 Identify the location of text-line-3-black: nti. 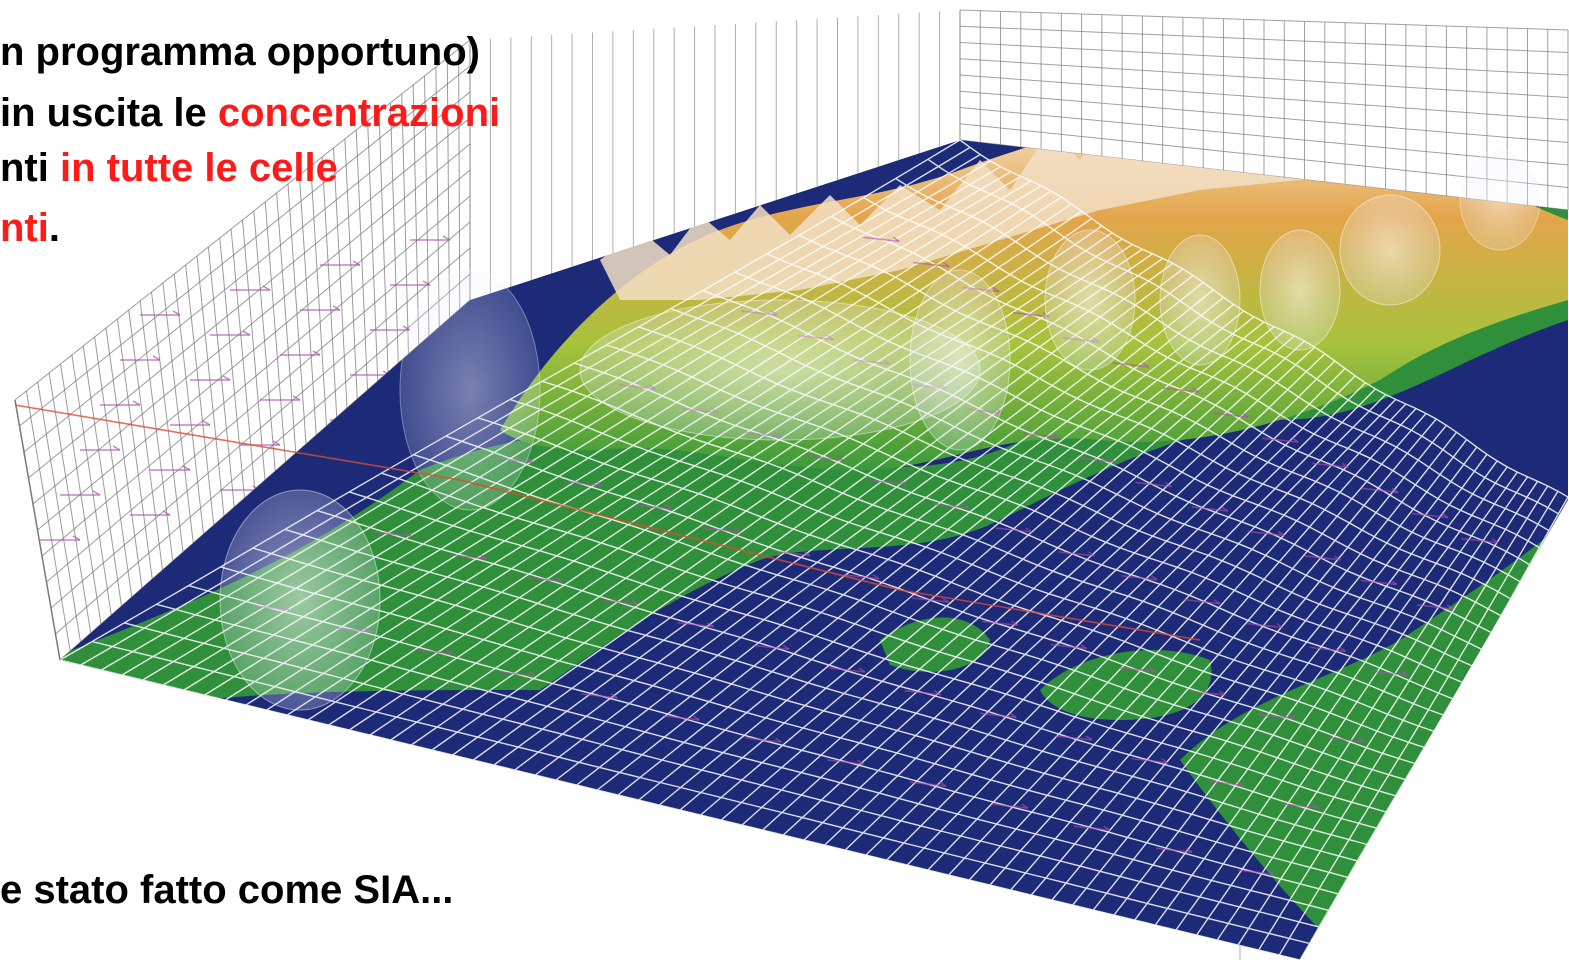
(30, 168).